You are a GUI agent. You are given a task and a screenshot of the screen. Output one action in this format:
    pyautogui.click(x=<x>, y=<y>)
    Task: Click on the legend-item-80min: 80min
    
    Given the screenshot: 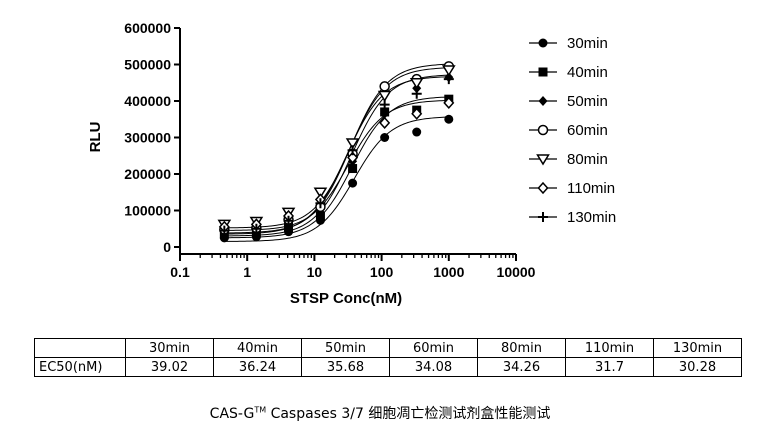 What is the action you would take?
    pyautogui.click(x=568, y=159)
    